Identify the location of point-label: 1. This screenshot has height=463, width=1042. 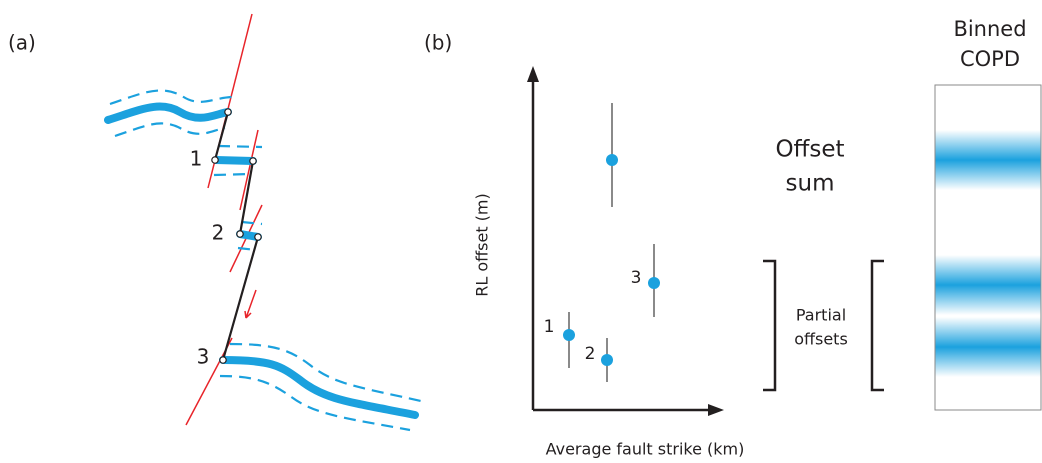
(549, 327).